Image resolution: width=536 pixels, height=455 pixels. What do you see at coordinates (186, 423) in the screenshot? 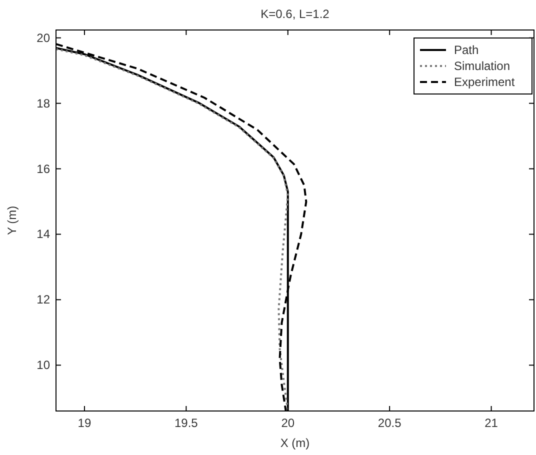
I see `x-tick-label: 19.5` at bounding box center [186, 423].